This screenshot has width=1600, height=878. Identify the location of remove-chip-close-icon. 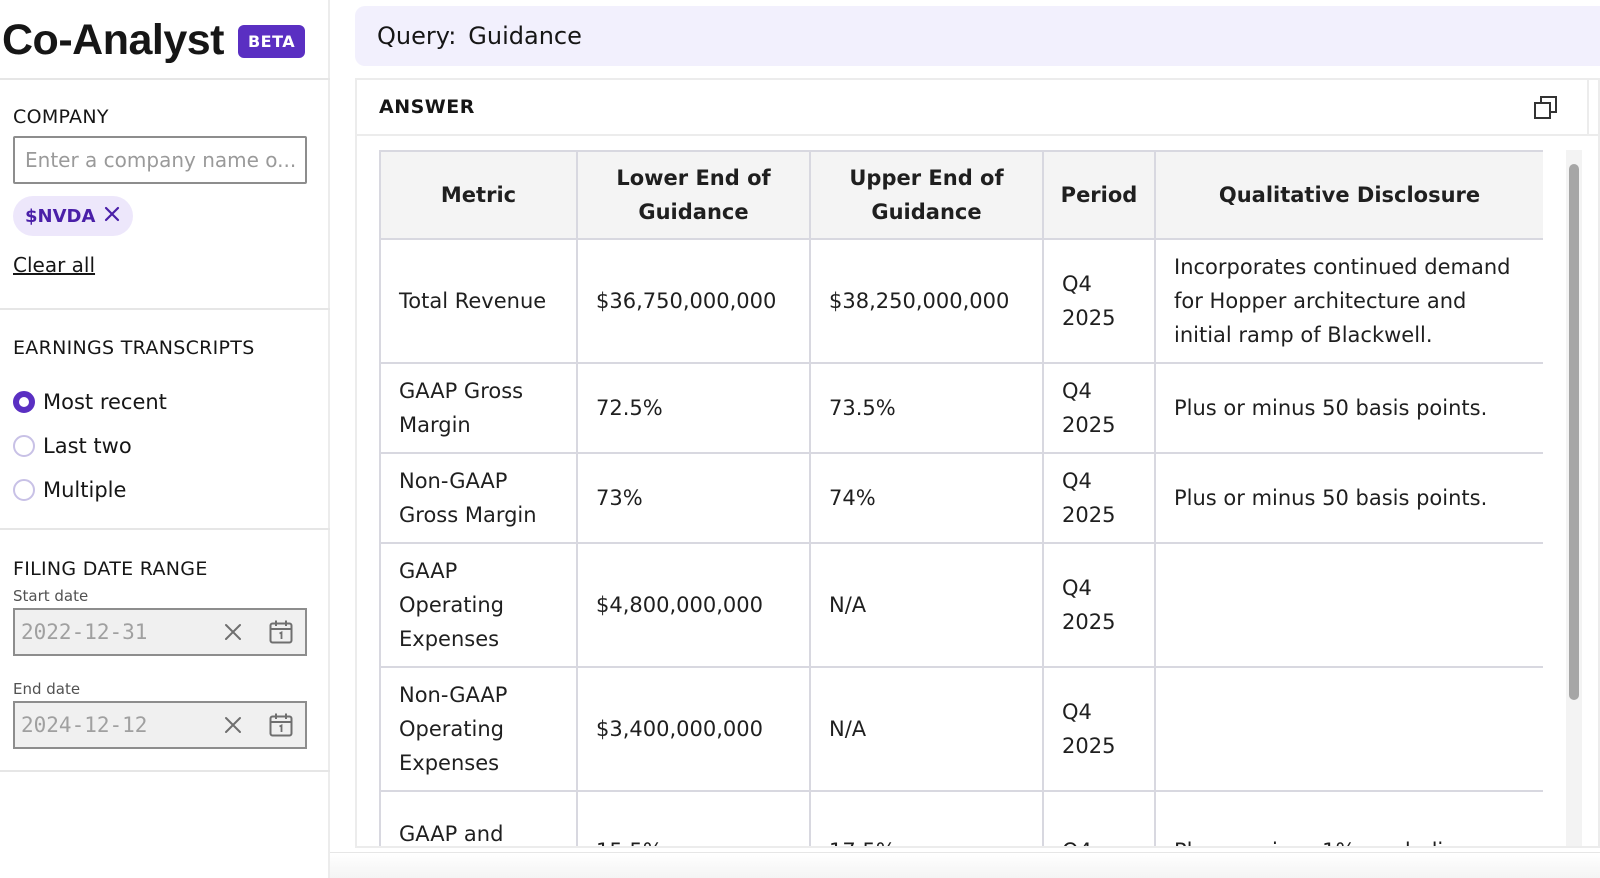
(112, 216).